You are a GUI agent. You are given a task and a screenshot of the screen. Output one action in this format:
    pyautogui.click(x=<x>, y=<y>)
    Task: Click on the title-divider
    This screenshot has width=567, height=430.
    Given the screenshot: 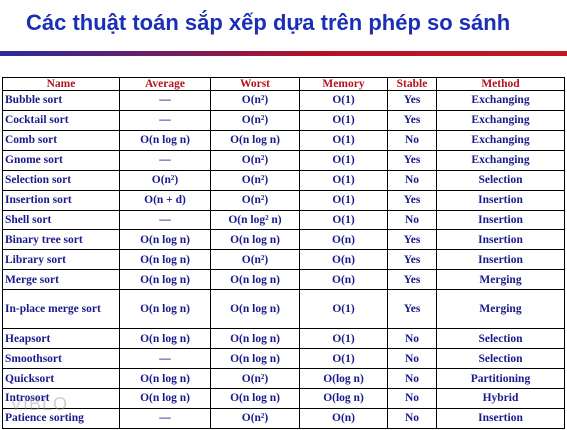 What is the action you would take?
    pyautogui.click(x=283, y=53)
    